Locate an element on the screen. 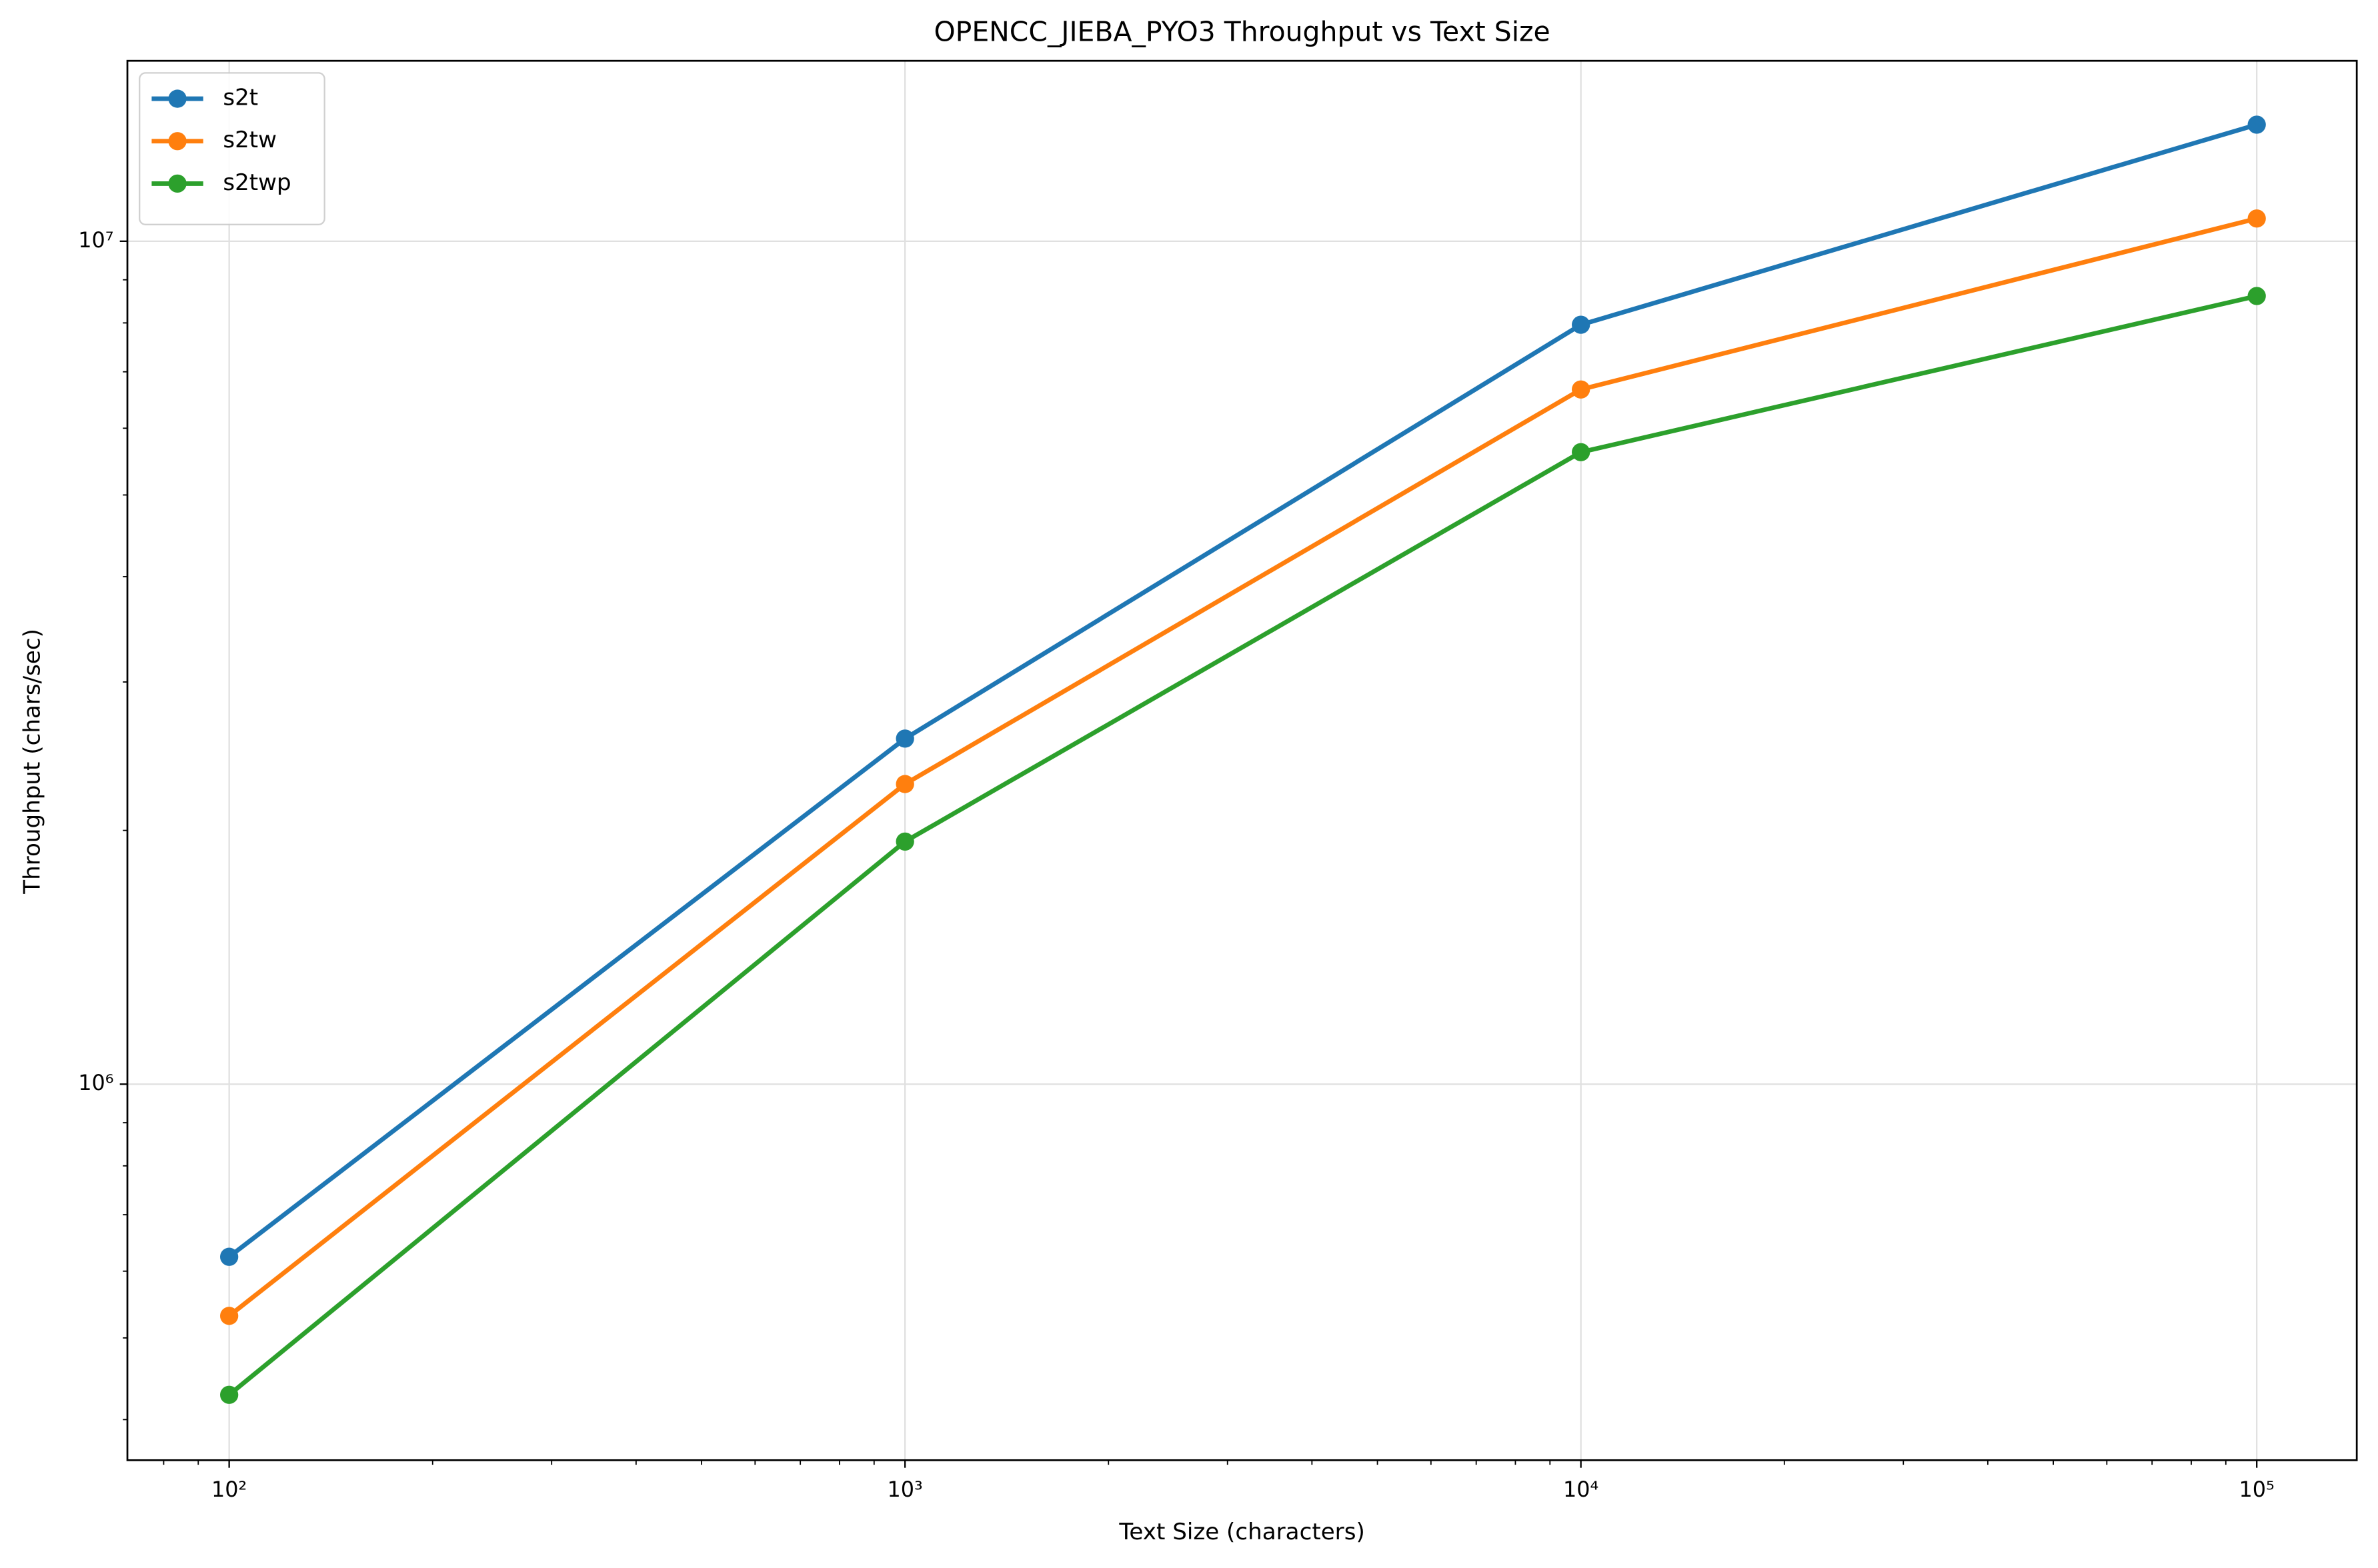  x-tick-label: 10⁴ is located at coordinates (1580, 1489).